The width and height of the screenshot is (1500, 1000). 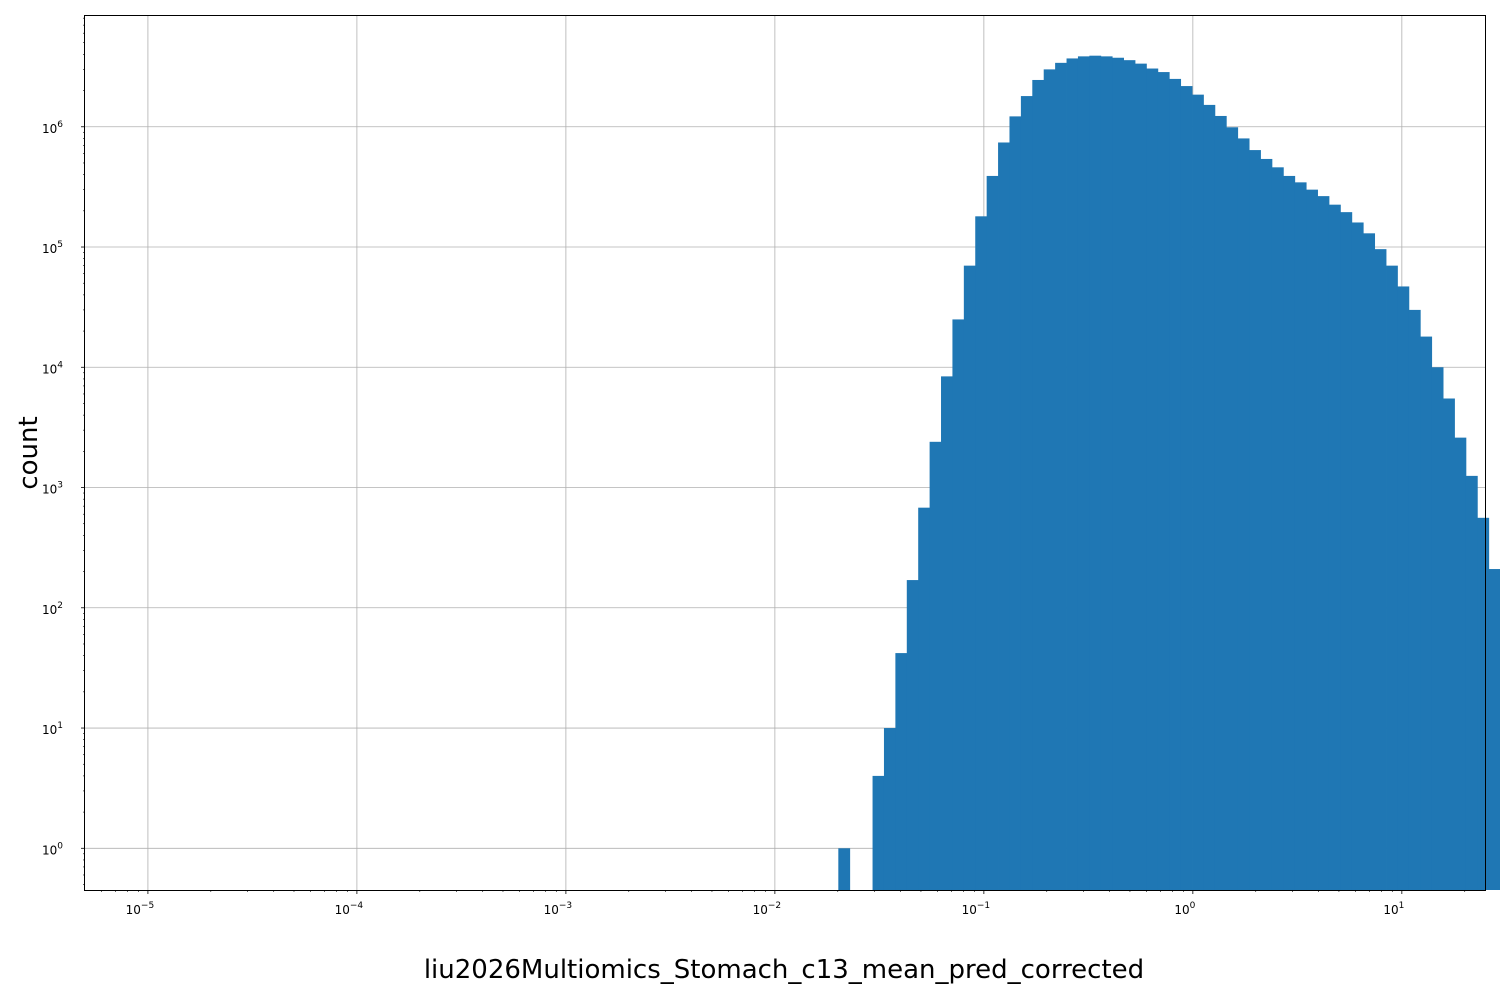 I want to click on y-tick-label: 10⁵, so click(x=52, y=248).